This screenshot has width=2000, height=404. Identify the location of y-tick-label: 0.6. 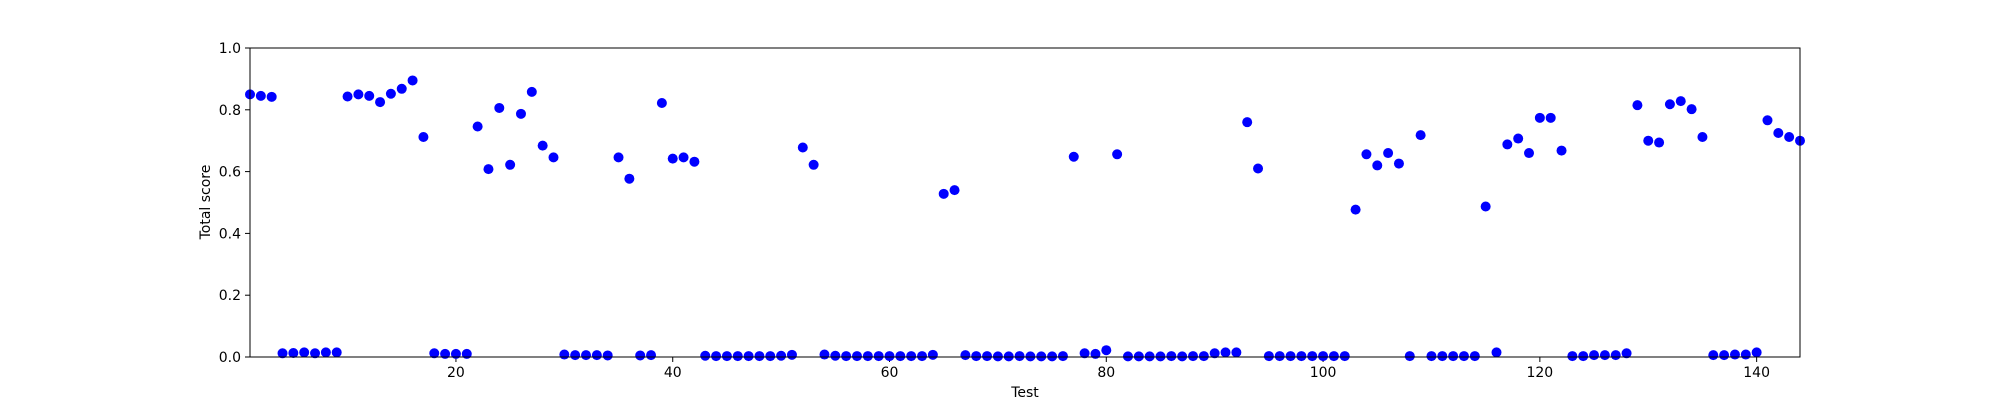
(230, 173).